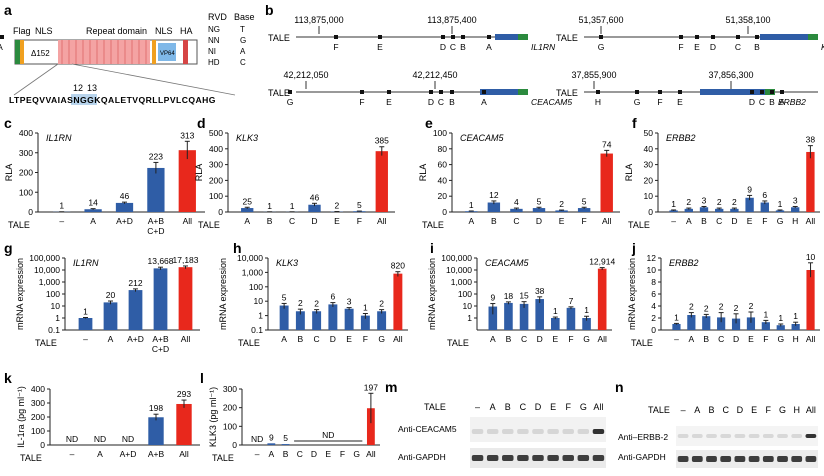  What do you see at coordinates (314, 454) in the screenshot?
I see `x-tick-label: D` at bounding box center [314, 454].